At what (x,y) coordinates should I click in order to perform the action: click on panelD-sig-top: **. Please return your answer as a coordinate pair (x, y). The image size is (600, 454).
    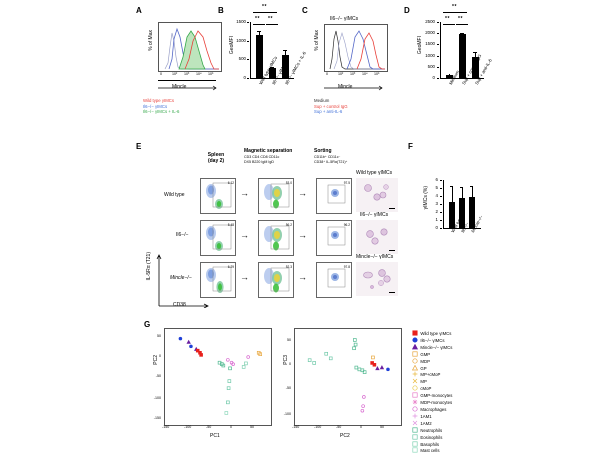
    Looking at the image, I should click on (454, 7).